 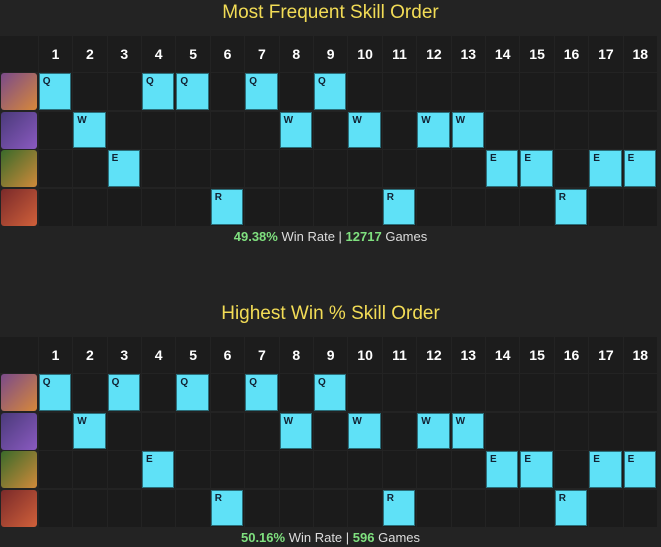 I want to click on games-label: Games, so click(x=406, y=236).